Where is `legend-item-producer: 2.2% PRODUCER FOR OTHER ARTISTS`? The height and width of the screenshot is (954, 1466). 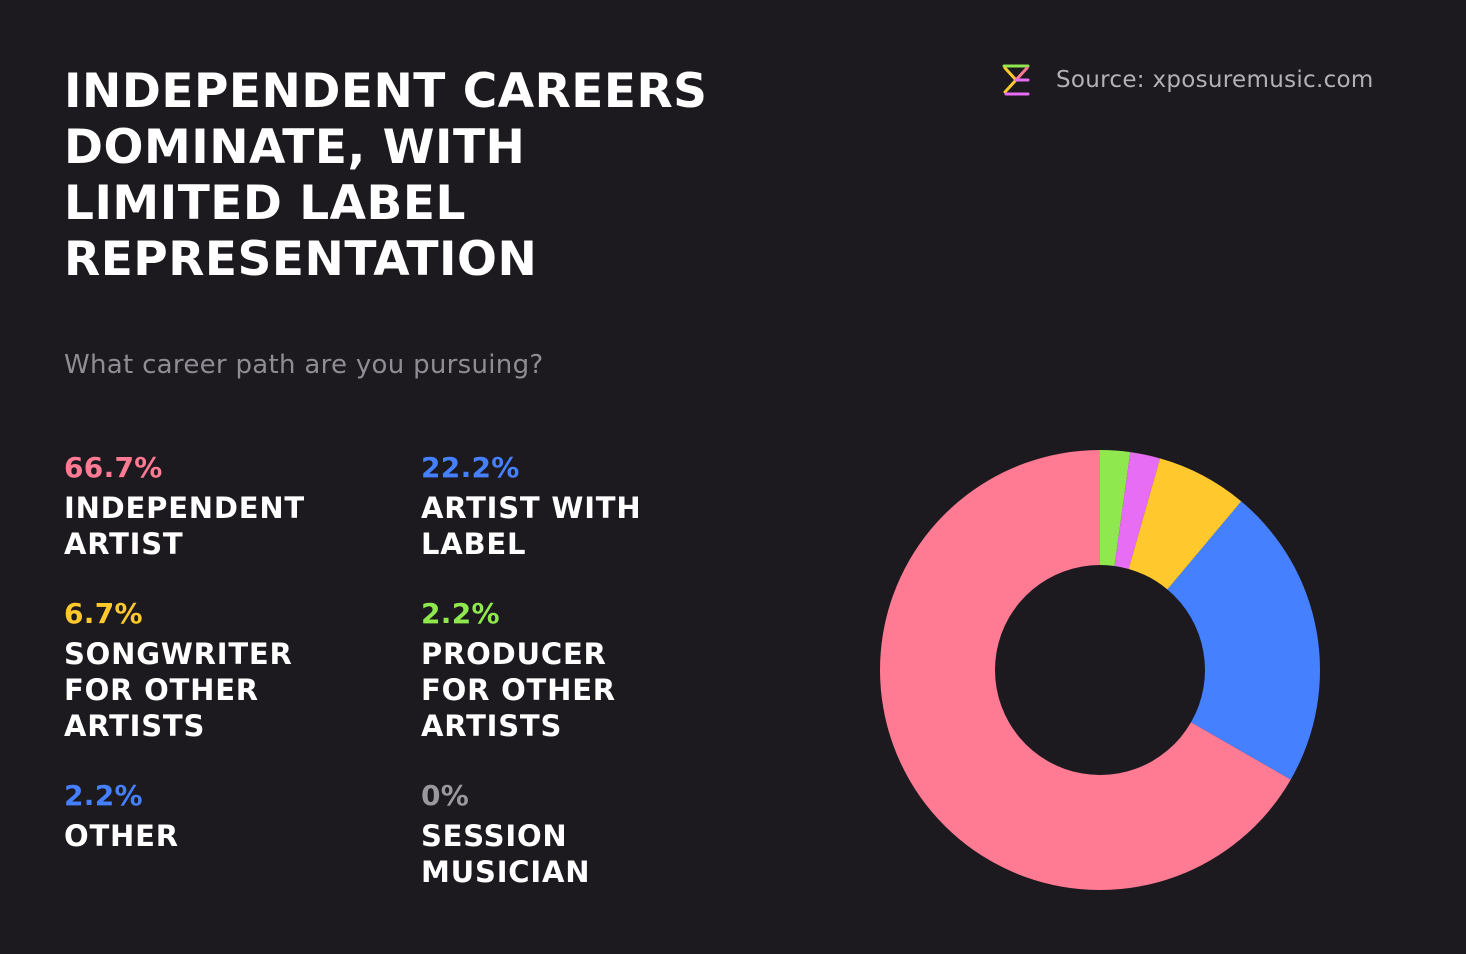
legend-item-producer: 2.2% PRODUCER FOR OTHER ARTISTS is located at coordinates (581, 670).